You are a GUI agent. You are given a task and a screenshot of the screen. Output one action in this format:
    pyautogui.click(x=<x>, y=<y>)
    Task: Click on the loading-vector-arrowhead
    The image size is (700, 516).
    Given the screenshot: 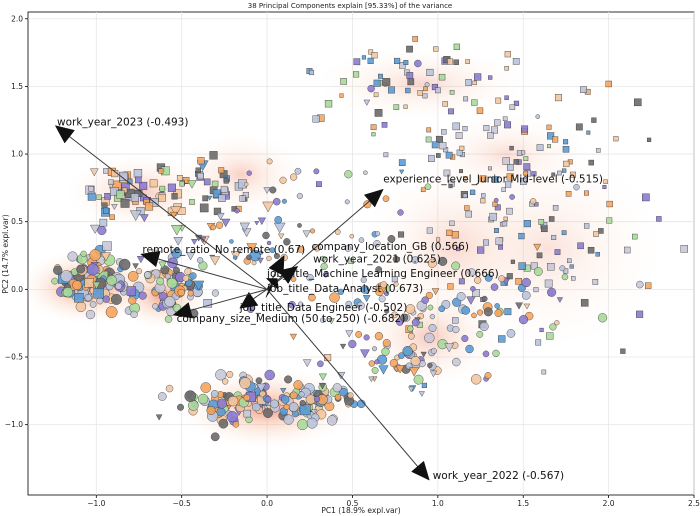 What is the action you would take?
    pyautogui.click(x=268, y=290)
    